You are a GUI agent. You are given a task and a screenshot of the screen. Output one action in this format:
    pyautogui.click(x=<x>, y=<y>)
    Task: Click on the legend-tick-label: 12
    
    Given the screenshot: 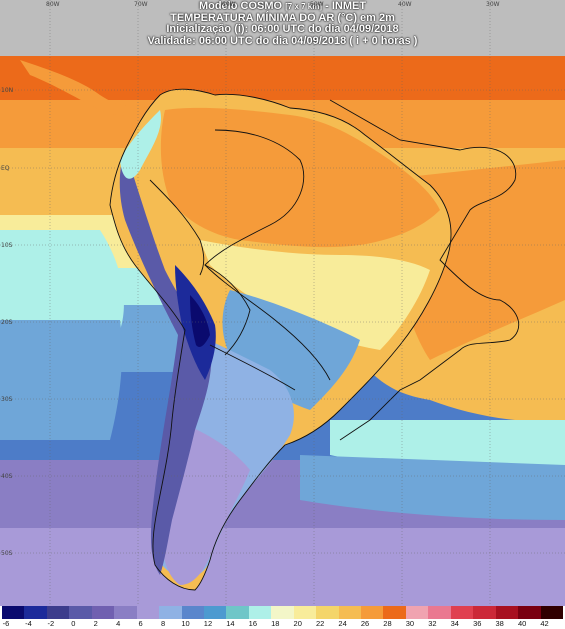 What is the action you would take?
    pyautogui.click(x=208, y=623)
    